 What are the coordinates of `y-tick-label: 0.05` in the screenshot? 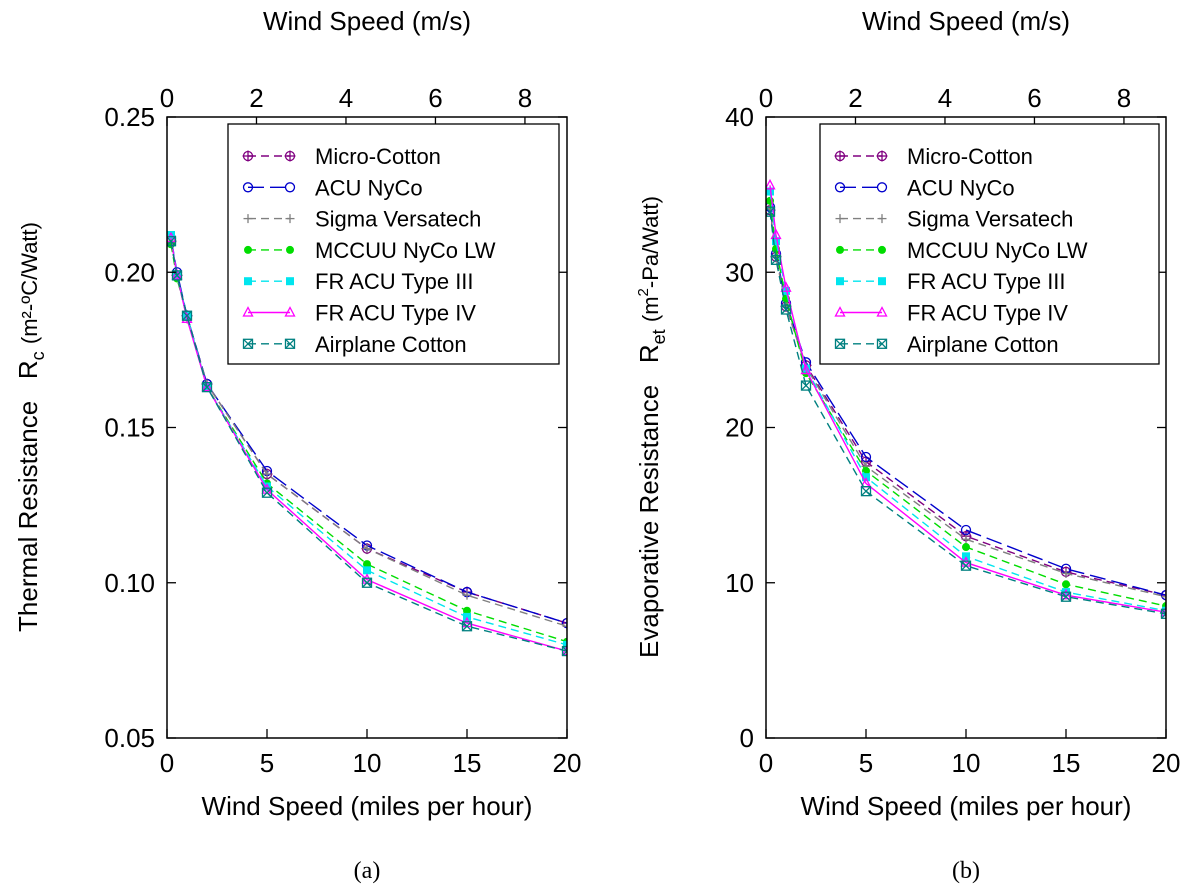 It's located at (129, 738).